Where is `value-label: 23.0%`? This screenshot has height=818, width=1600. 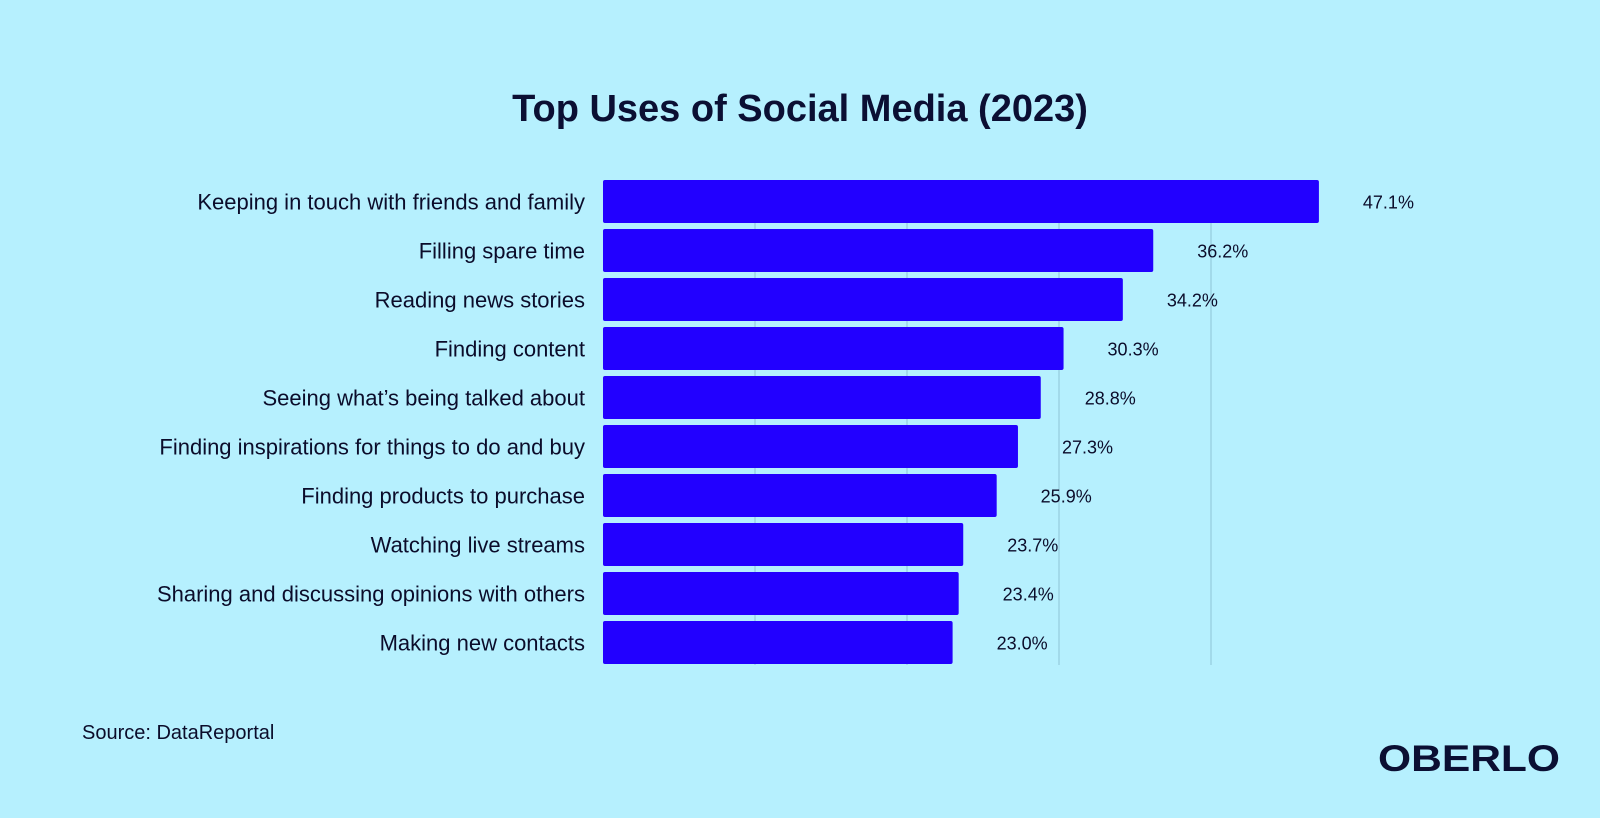
value-label: 23.0% is located at coordinates (1022, 644).